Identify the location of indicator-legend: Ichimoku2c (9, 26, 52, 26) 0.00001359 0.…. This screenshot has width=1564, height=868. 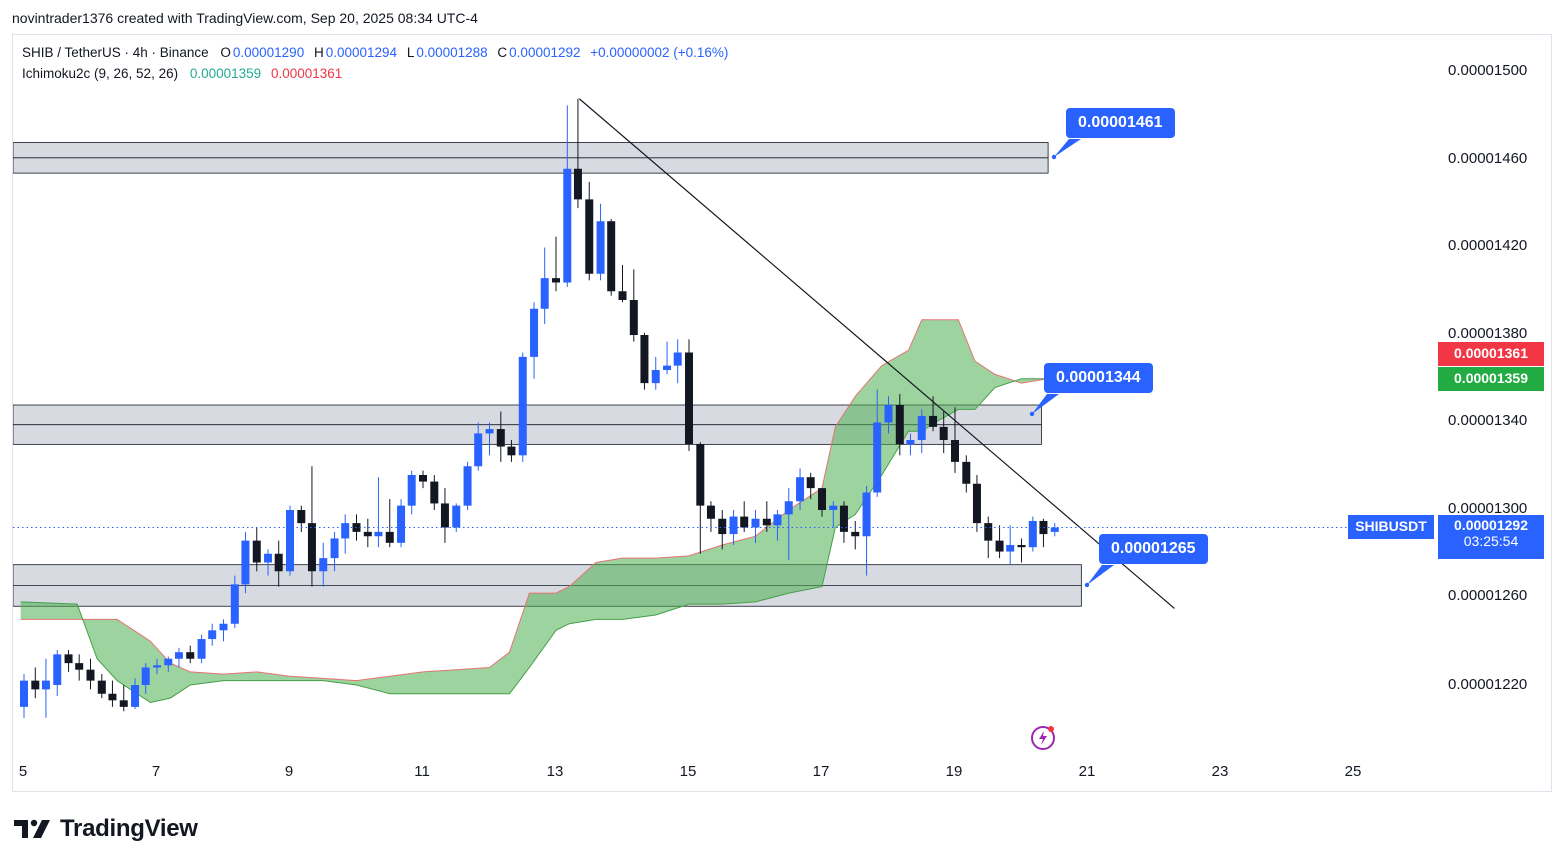
(183, 73).